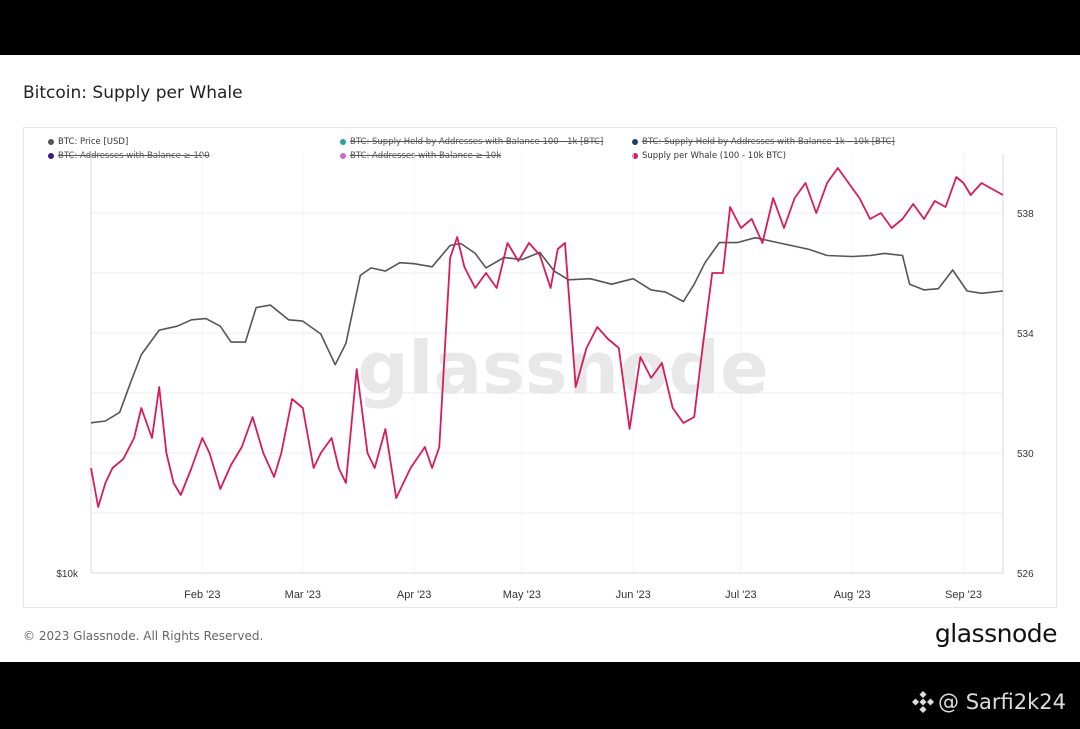 Image resolution: width=1080 pixels, height=729 pixels. I want to click on x-tick-label: Mar '23, so click(303, 595).